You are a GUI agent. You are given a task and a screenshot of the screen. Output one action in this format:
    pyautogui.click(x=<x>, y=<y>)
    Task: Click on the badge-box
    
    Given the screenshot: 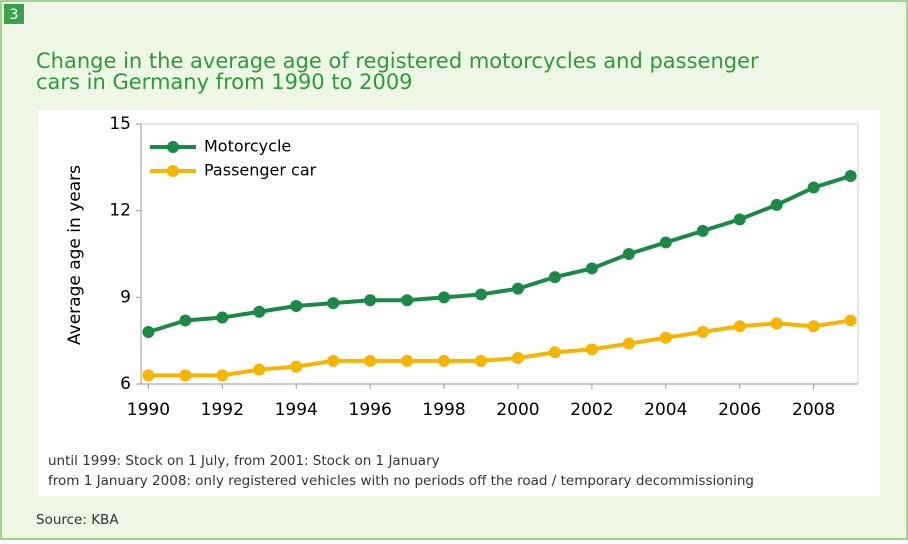 What is the action you would take?
    pyautogui.click(x=14, y=14)
    